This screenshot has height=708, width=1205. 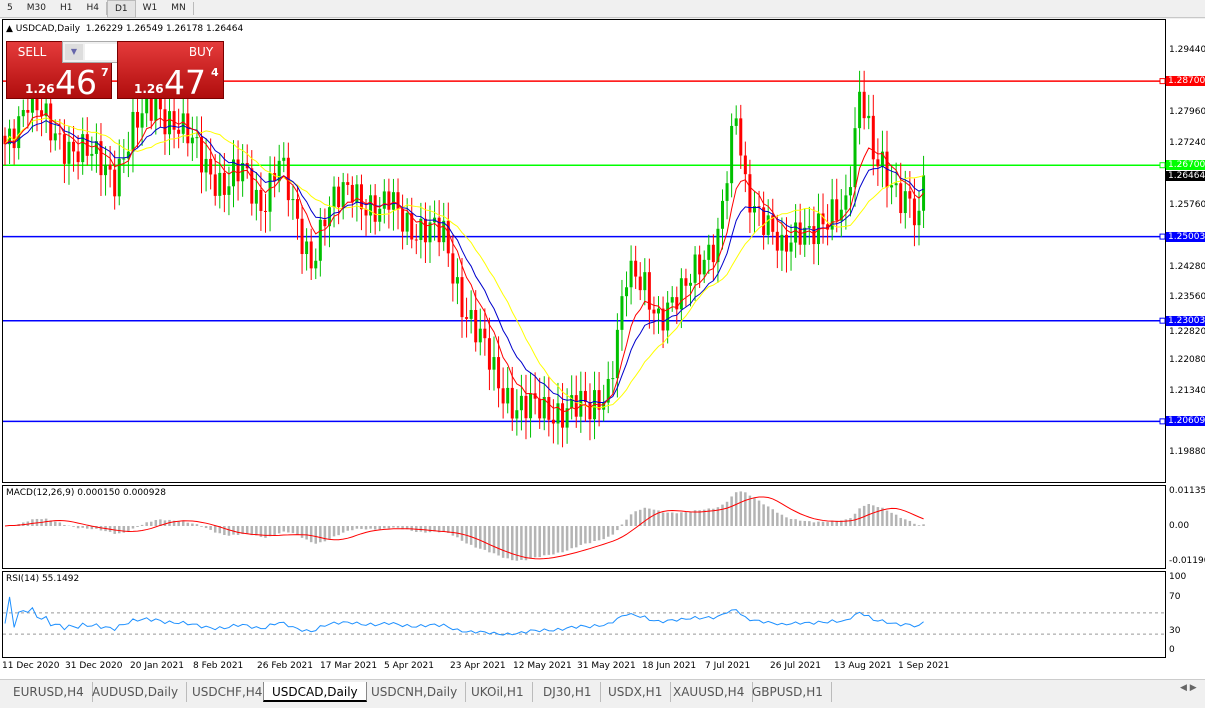 What do you see at coordinates (1185, 320) in the screenshot?
I see `level-price-tag: 1.23003` at bounding box center [1185, 320].